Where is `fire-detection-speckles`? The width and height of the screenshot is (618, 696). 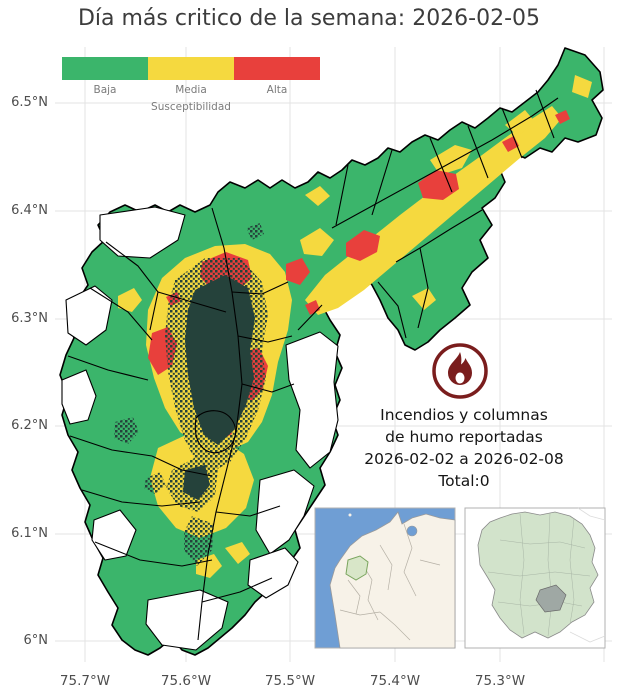 fire-detection-speckles is located at coordinates (191, 394).